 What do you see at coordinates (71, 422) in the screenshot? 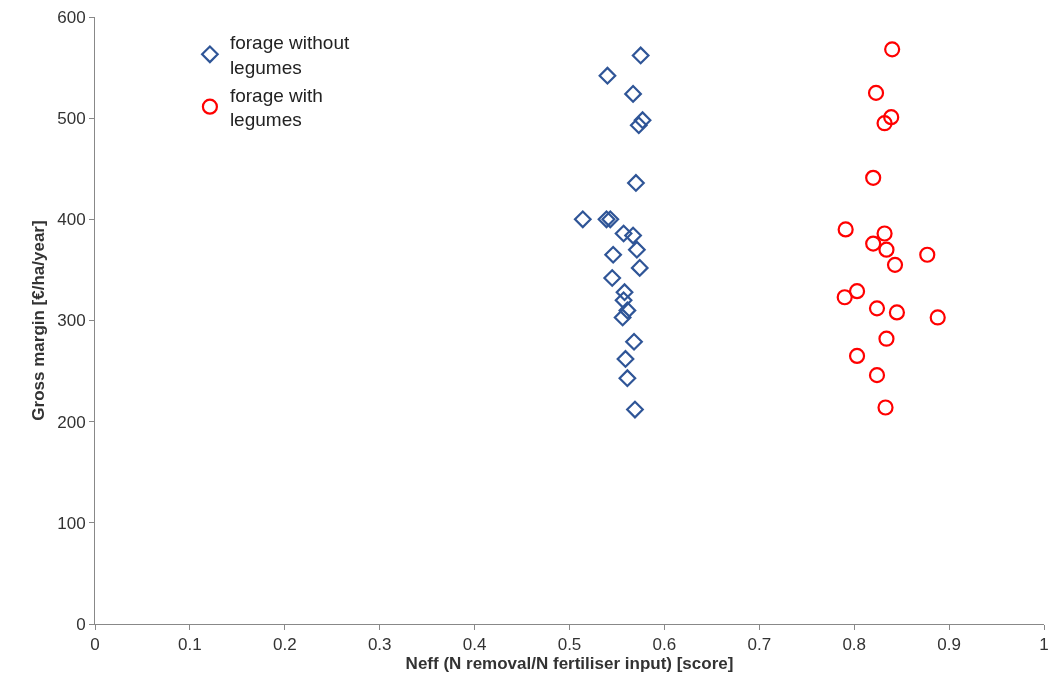
I see `y-tick-label: 200` at bounding box center [71, 422].